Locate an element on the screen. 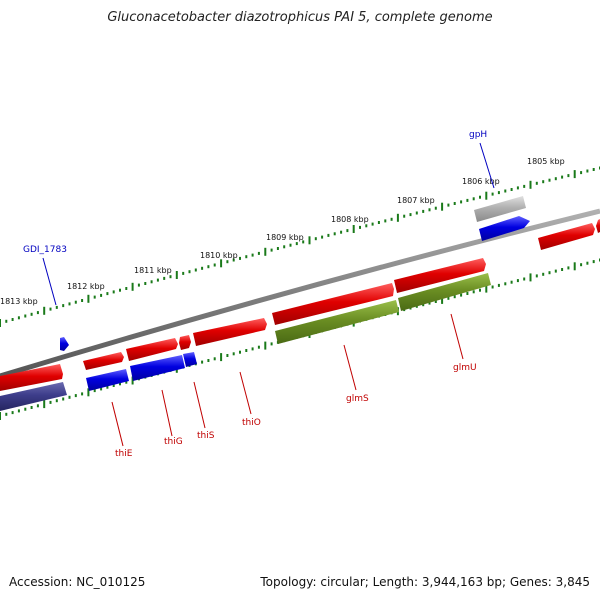 Image resolution: width=600 pixels, height=605 pixels. leader-glmS is located at coordinates (350, 367).